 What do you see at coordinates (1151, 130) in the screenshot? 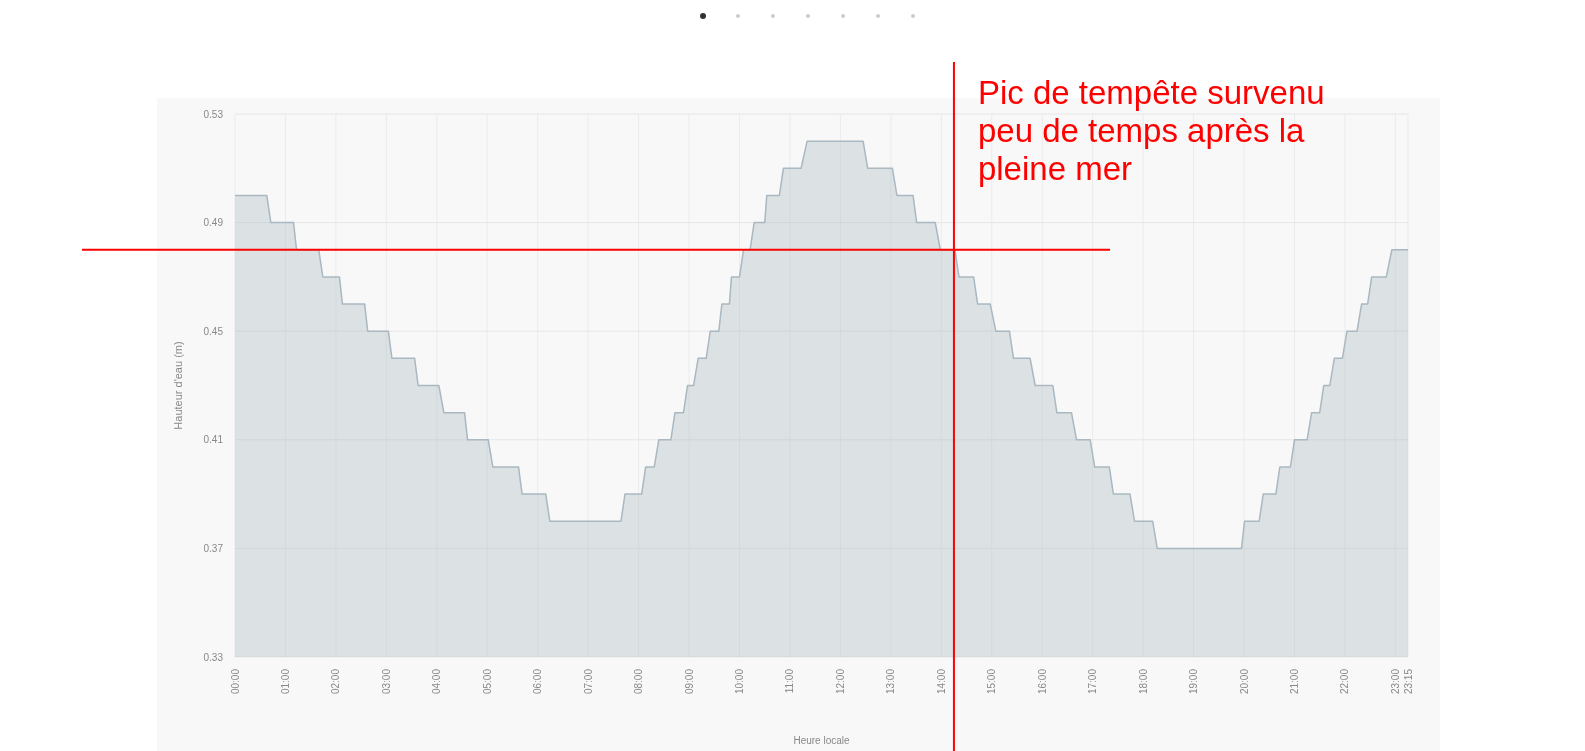
I see `ref-line-label: Pic de tempête survenu peu de temps après la pleine mer` at bounding box center [1151, 130].